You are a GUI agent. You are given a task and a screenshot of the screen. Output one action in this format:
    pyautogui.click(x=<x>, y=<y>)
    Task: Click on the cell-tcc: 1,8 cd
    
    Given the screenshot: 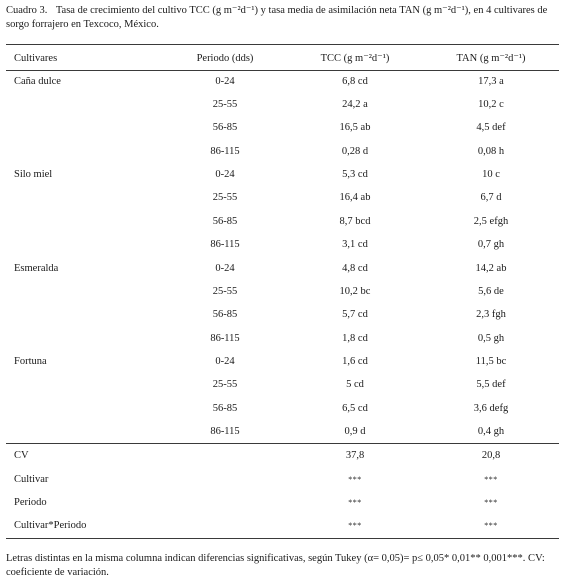 What is the action you would take?
    pyautogui.click(x=355, y=338)
    